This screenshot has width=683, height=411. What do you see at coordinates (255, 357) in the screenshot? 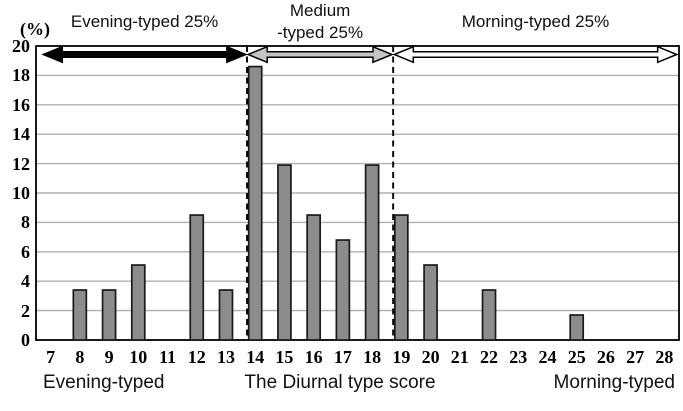
I see `x-tick-14: 14` at bounding box center [255, 357].